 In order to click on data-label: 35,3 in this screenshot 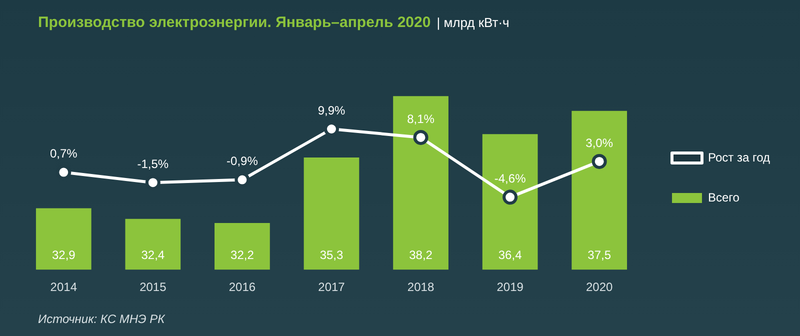, I will do `click(332, 255)`.